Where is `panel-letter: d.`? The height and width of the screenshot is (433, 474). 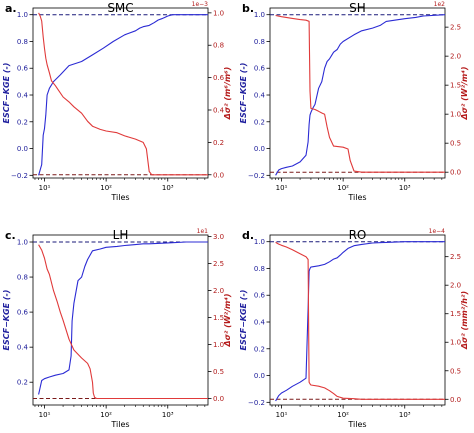
panel-letter: d. is located at coordinates (248, 235).